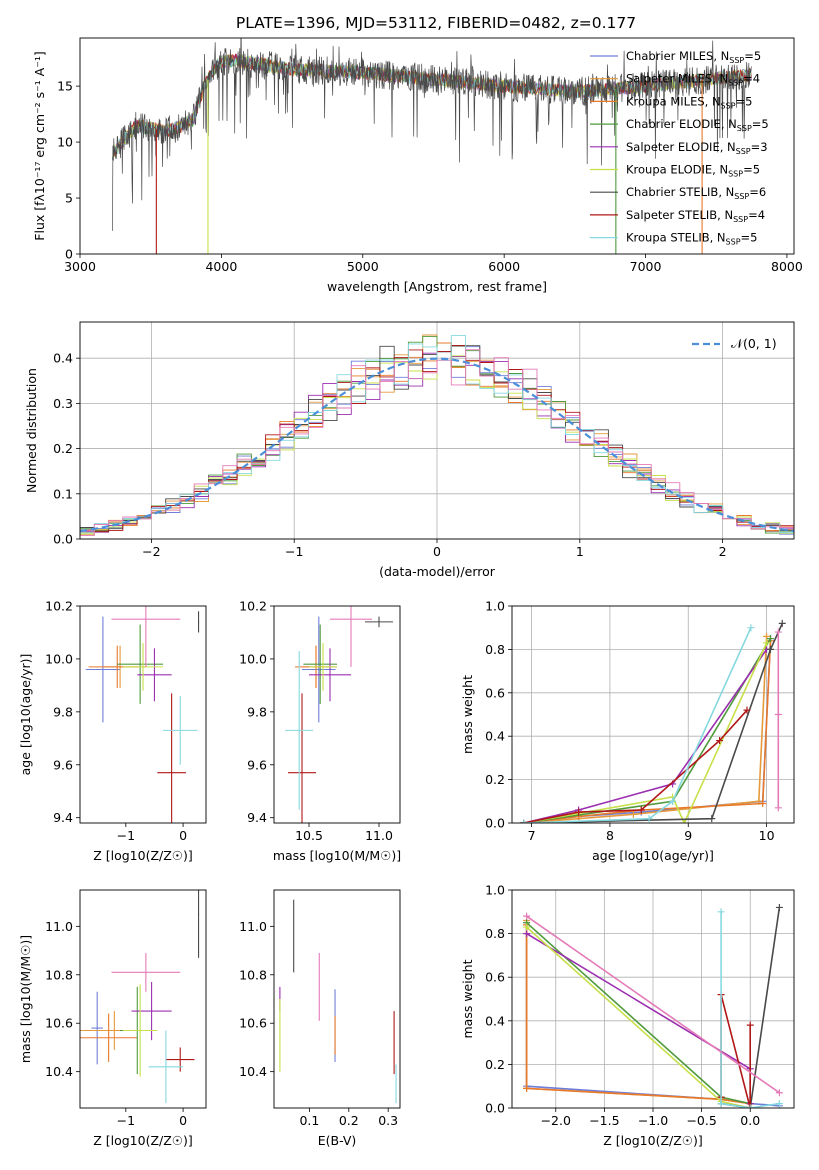  I want to click on y-tick-label: 10, so click(65, 142).